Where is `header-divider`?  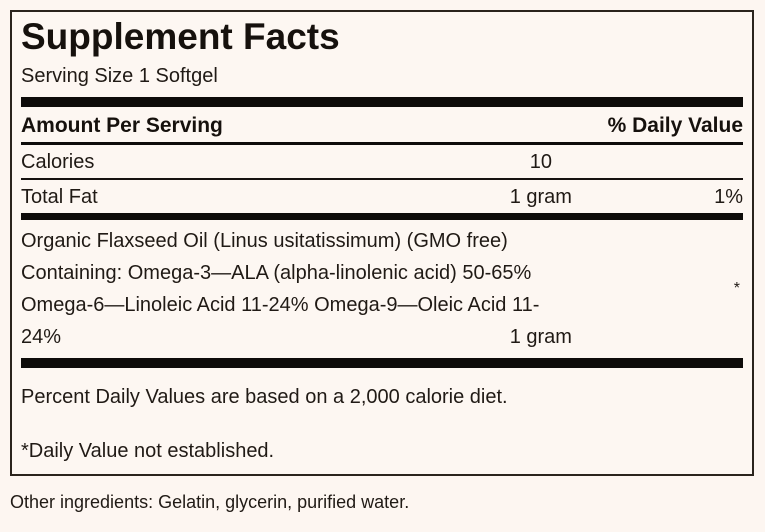 header-divider is located at coordinates (382, 143).